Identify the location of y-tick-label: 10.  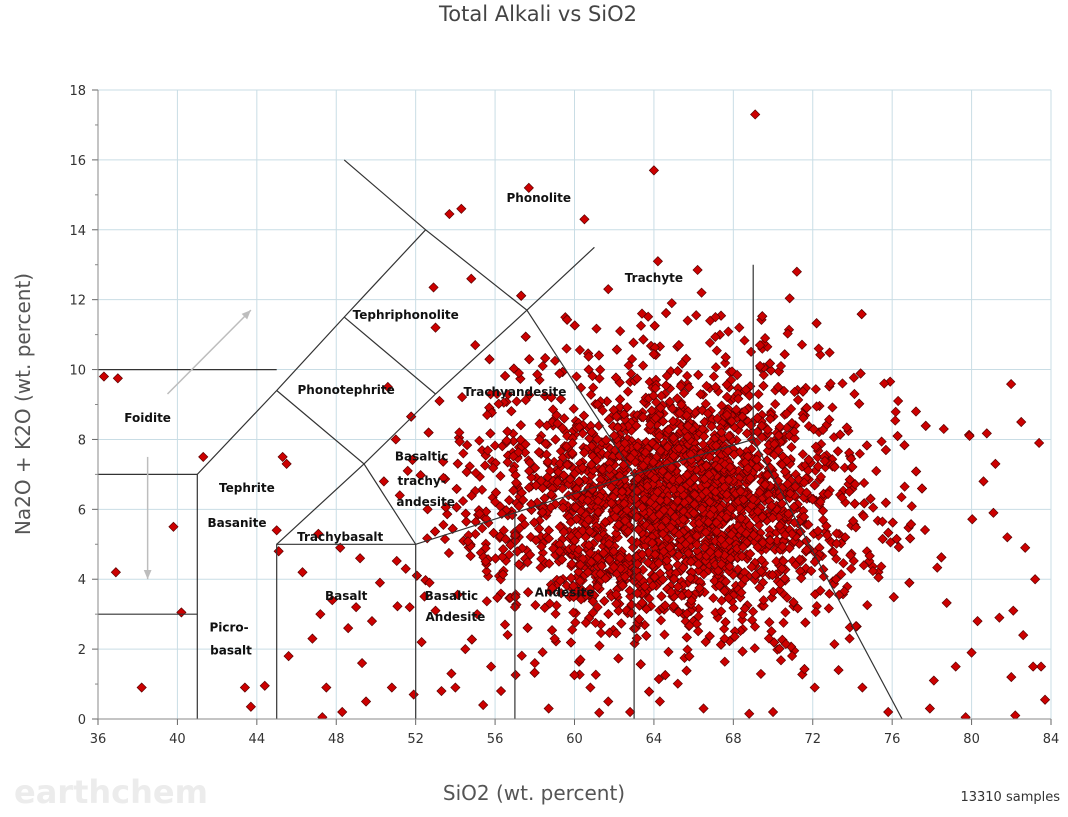
(77, 371).